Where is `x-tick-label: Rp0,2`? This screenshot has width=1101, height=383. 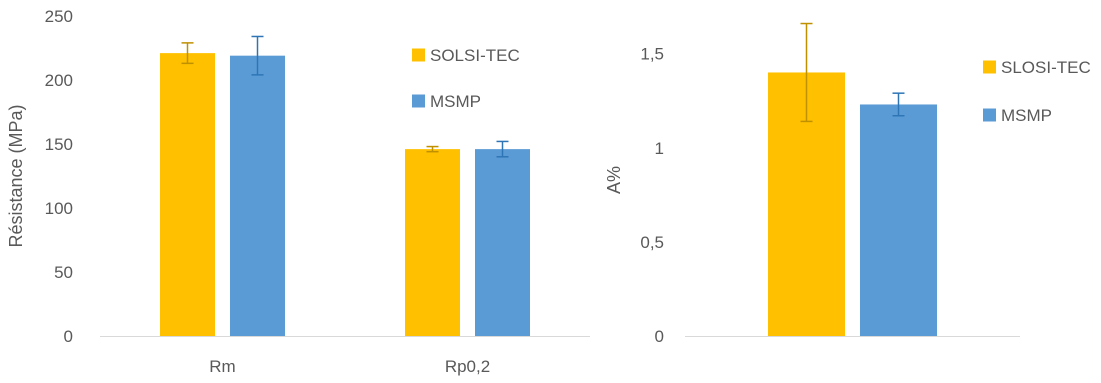
x-tick-label: Rp0,2 is located at coordinates (467, 366).